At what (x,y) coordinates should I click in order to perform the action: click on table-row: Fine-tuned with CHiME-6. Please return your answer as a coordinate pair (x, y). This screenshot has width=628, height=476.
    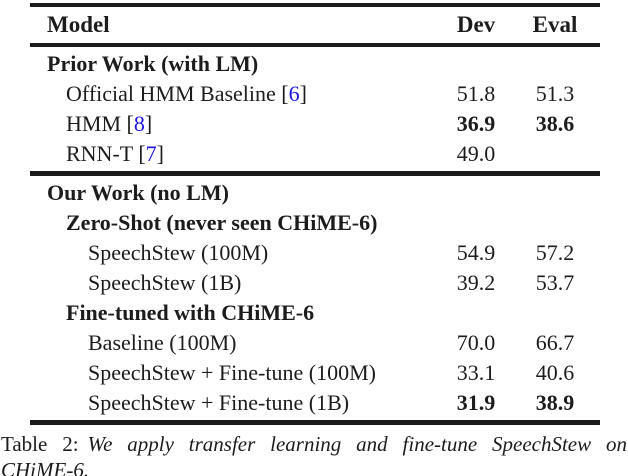
    Looking at the image, I should click on (315, 313).